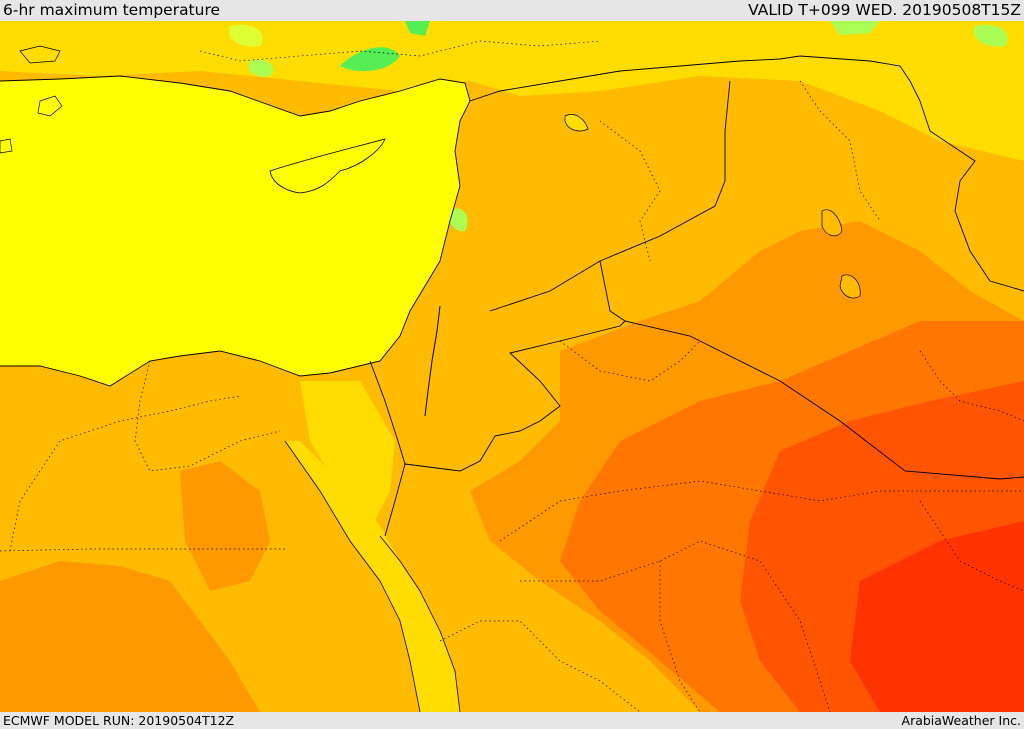 This screenshot has width=1024, height=729. Describe the element at coordinates (112, 10) in the screenshot. I see `map-title: 6-hr maximum temperature` at that location.